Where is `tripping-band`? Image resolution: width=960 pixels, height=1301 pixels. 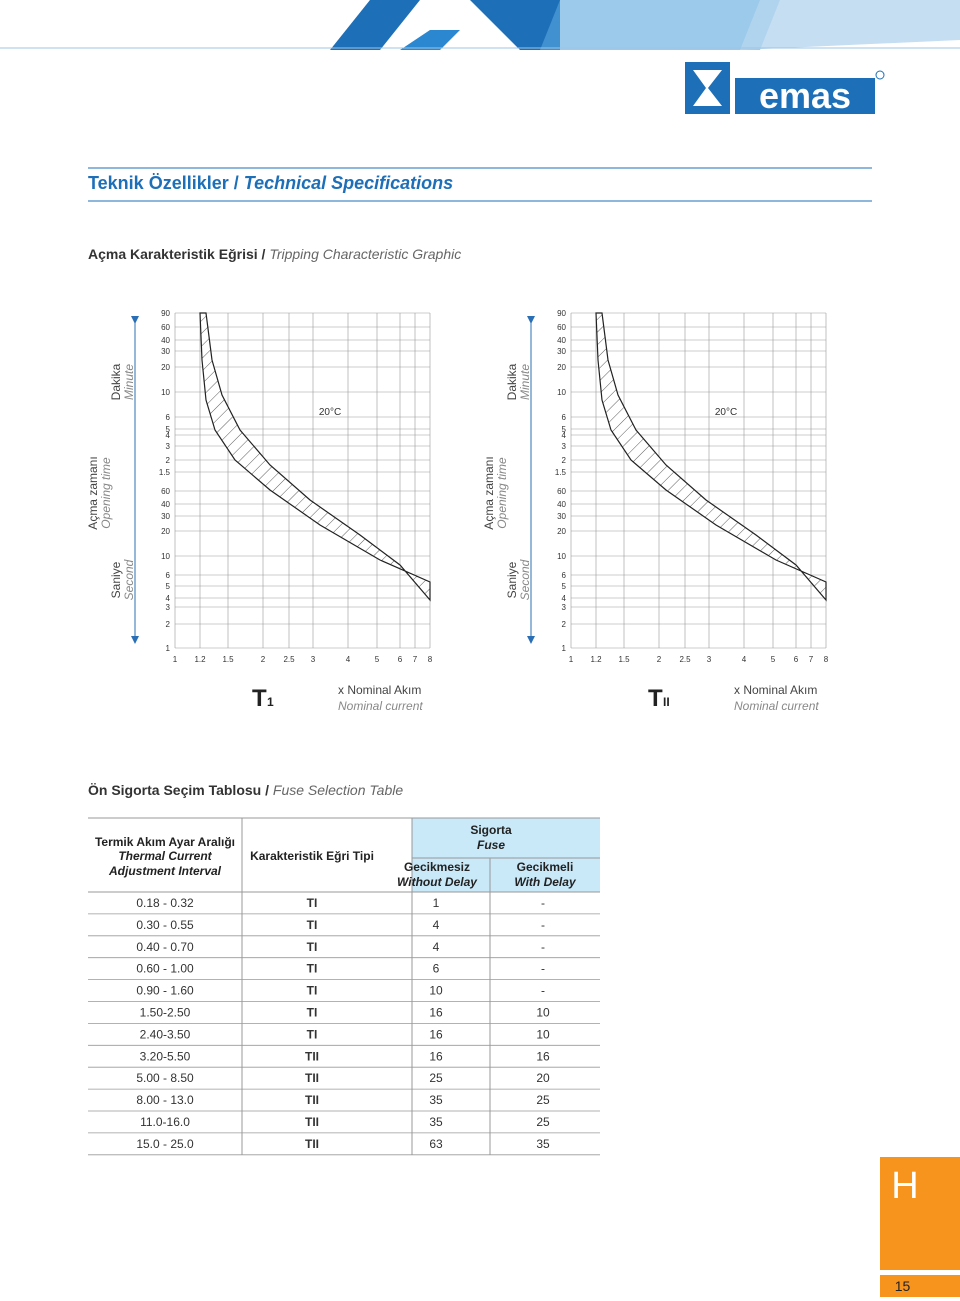
tripping-band is located at coordinates (315, 457).